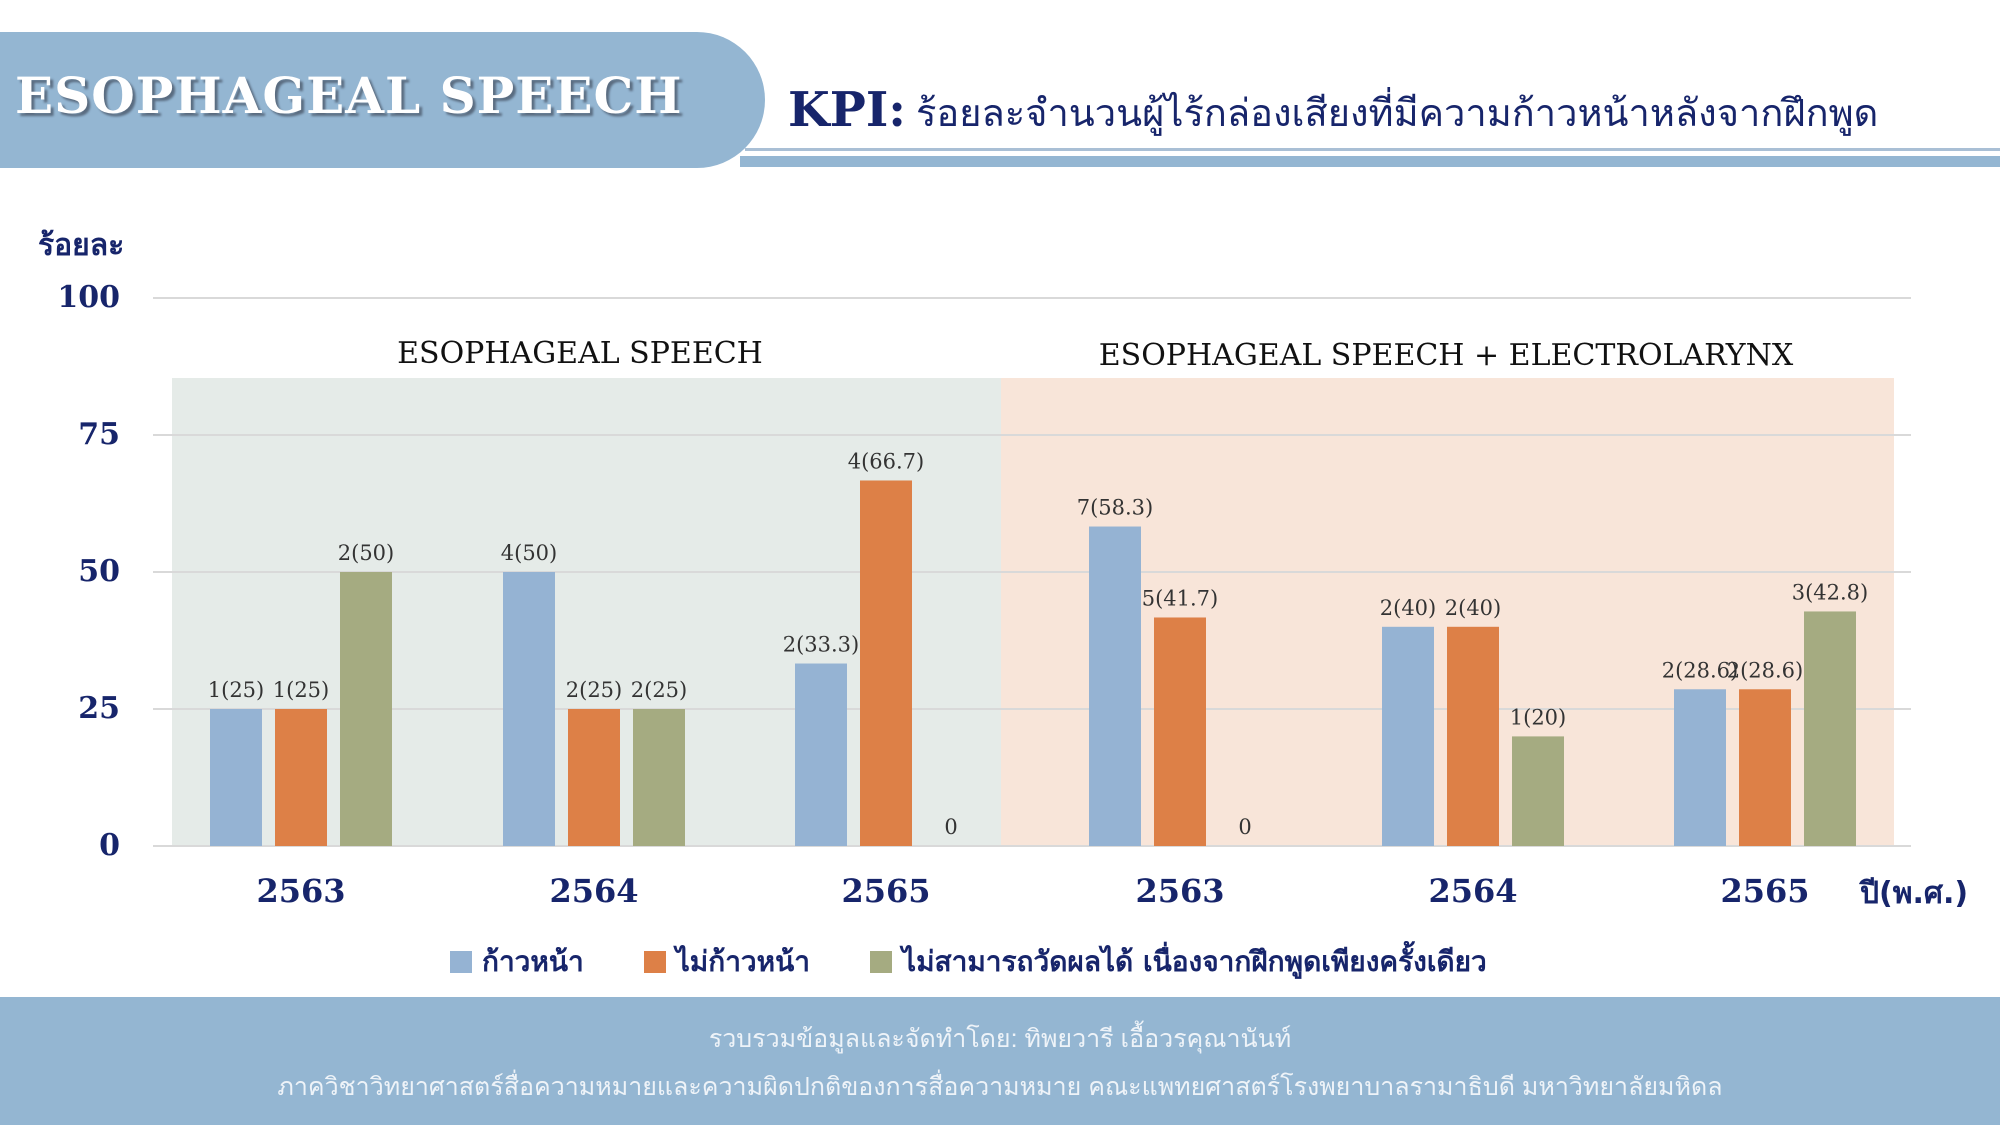 Image resolution: width=2000 pixels, height=1125 pixels. Describe the element at coordinates (533, 961) in the screenshot. I see `legend-label: ก้าวหน้า` at that location.